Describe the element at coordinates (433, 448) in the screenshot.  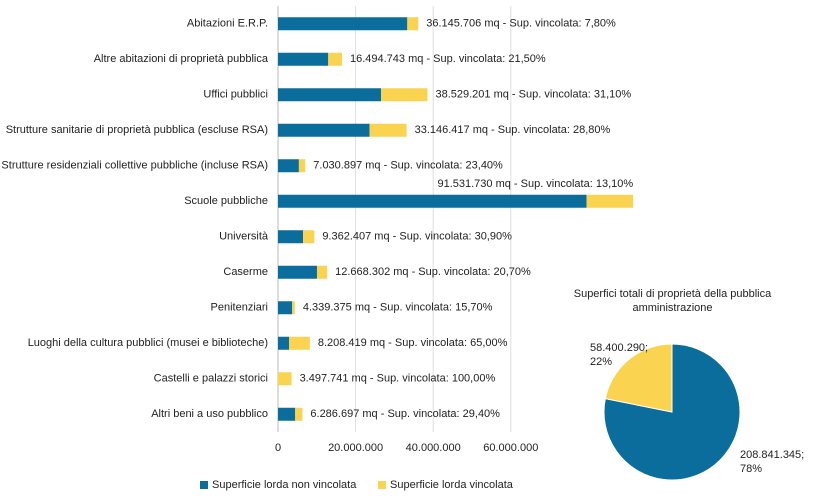
I see `x-tick-label: 40.000.000` at that location.